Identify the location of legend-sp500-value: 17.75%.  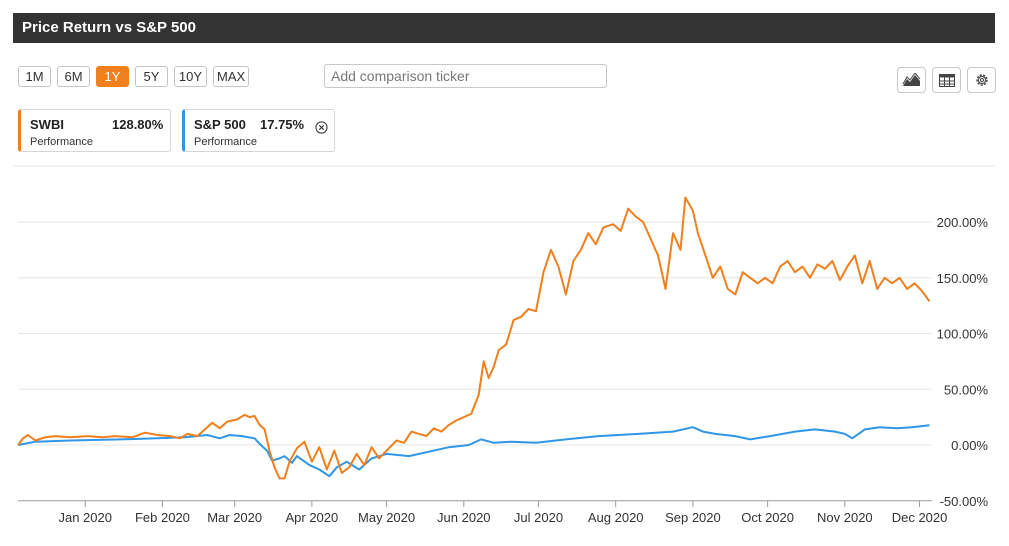
(282, 124).